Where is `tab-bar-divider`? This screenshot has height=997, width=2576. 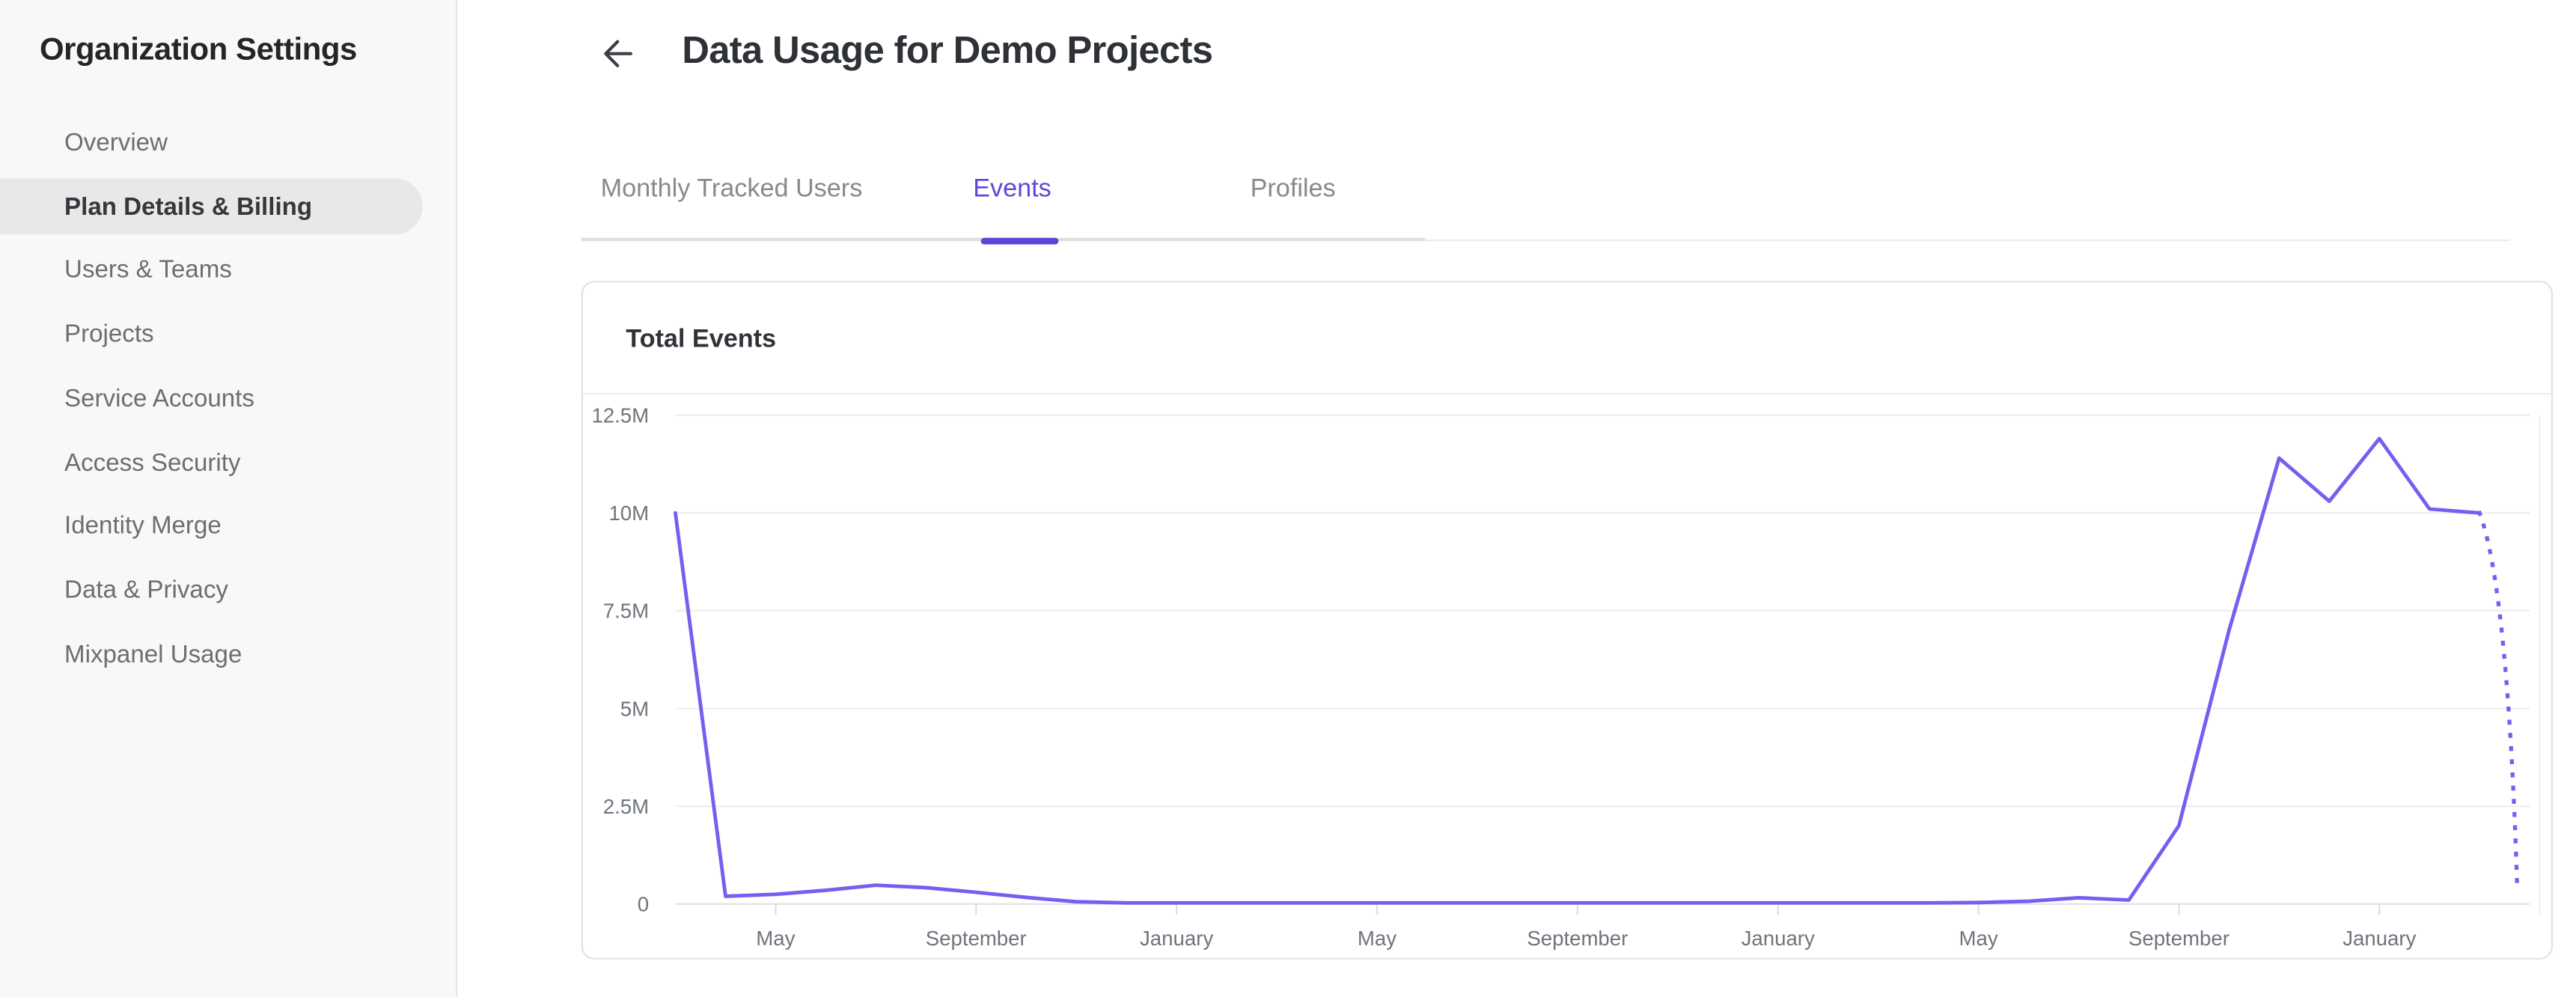 tab-bar-divider is located at coordinates (1545, 241).